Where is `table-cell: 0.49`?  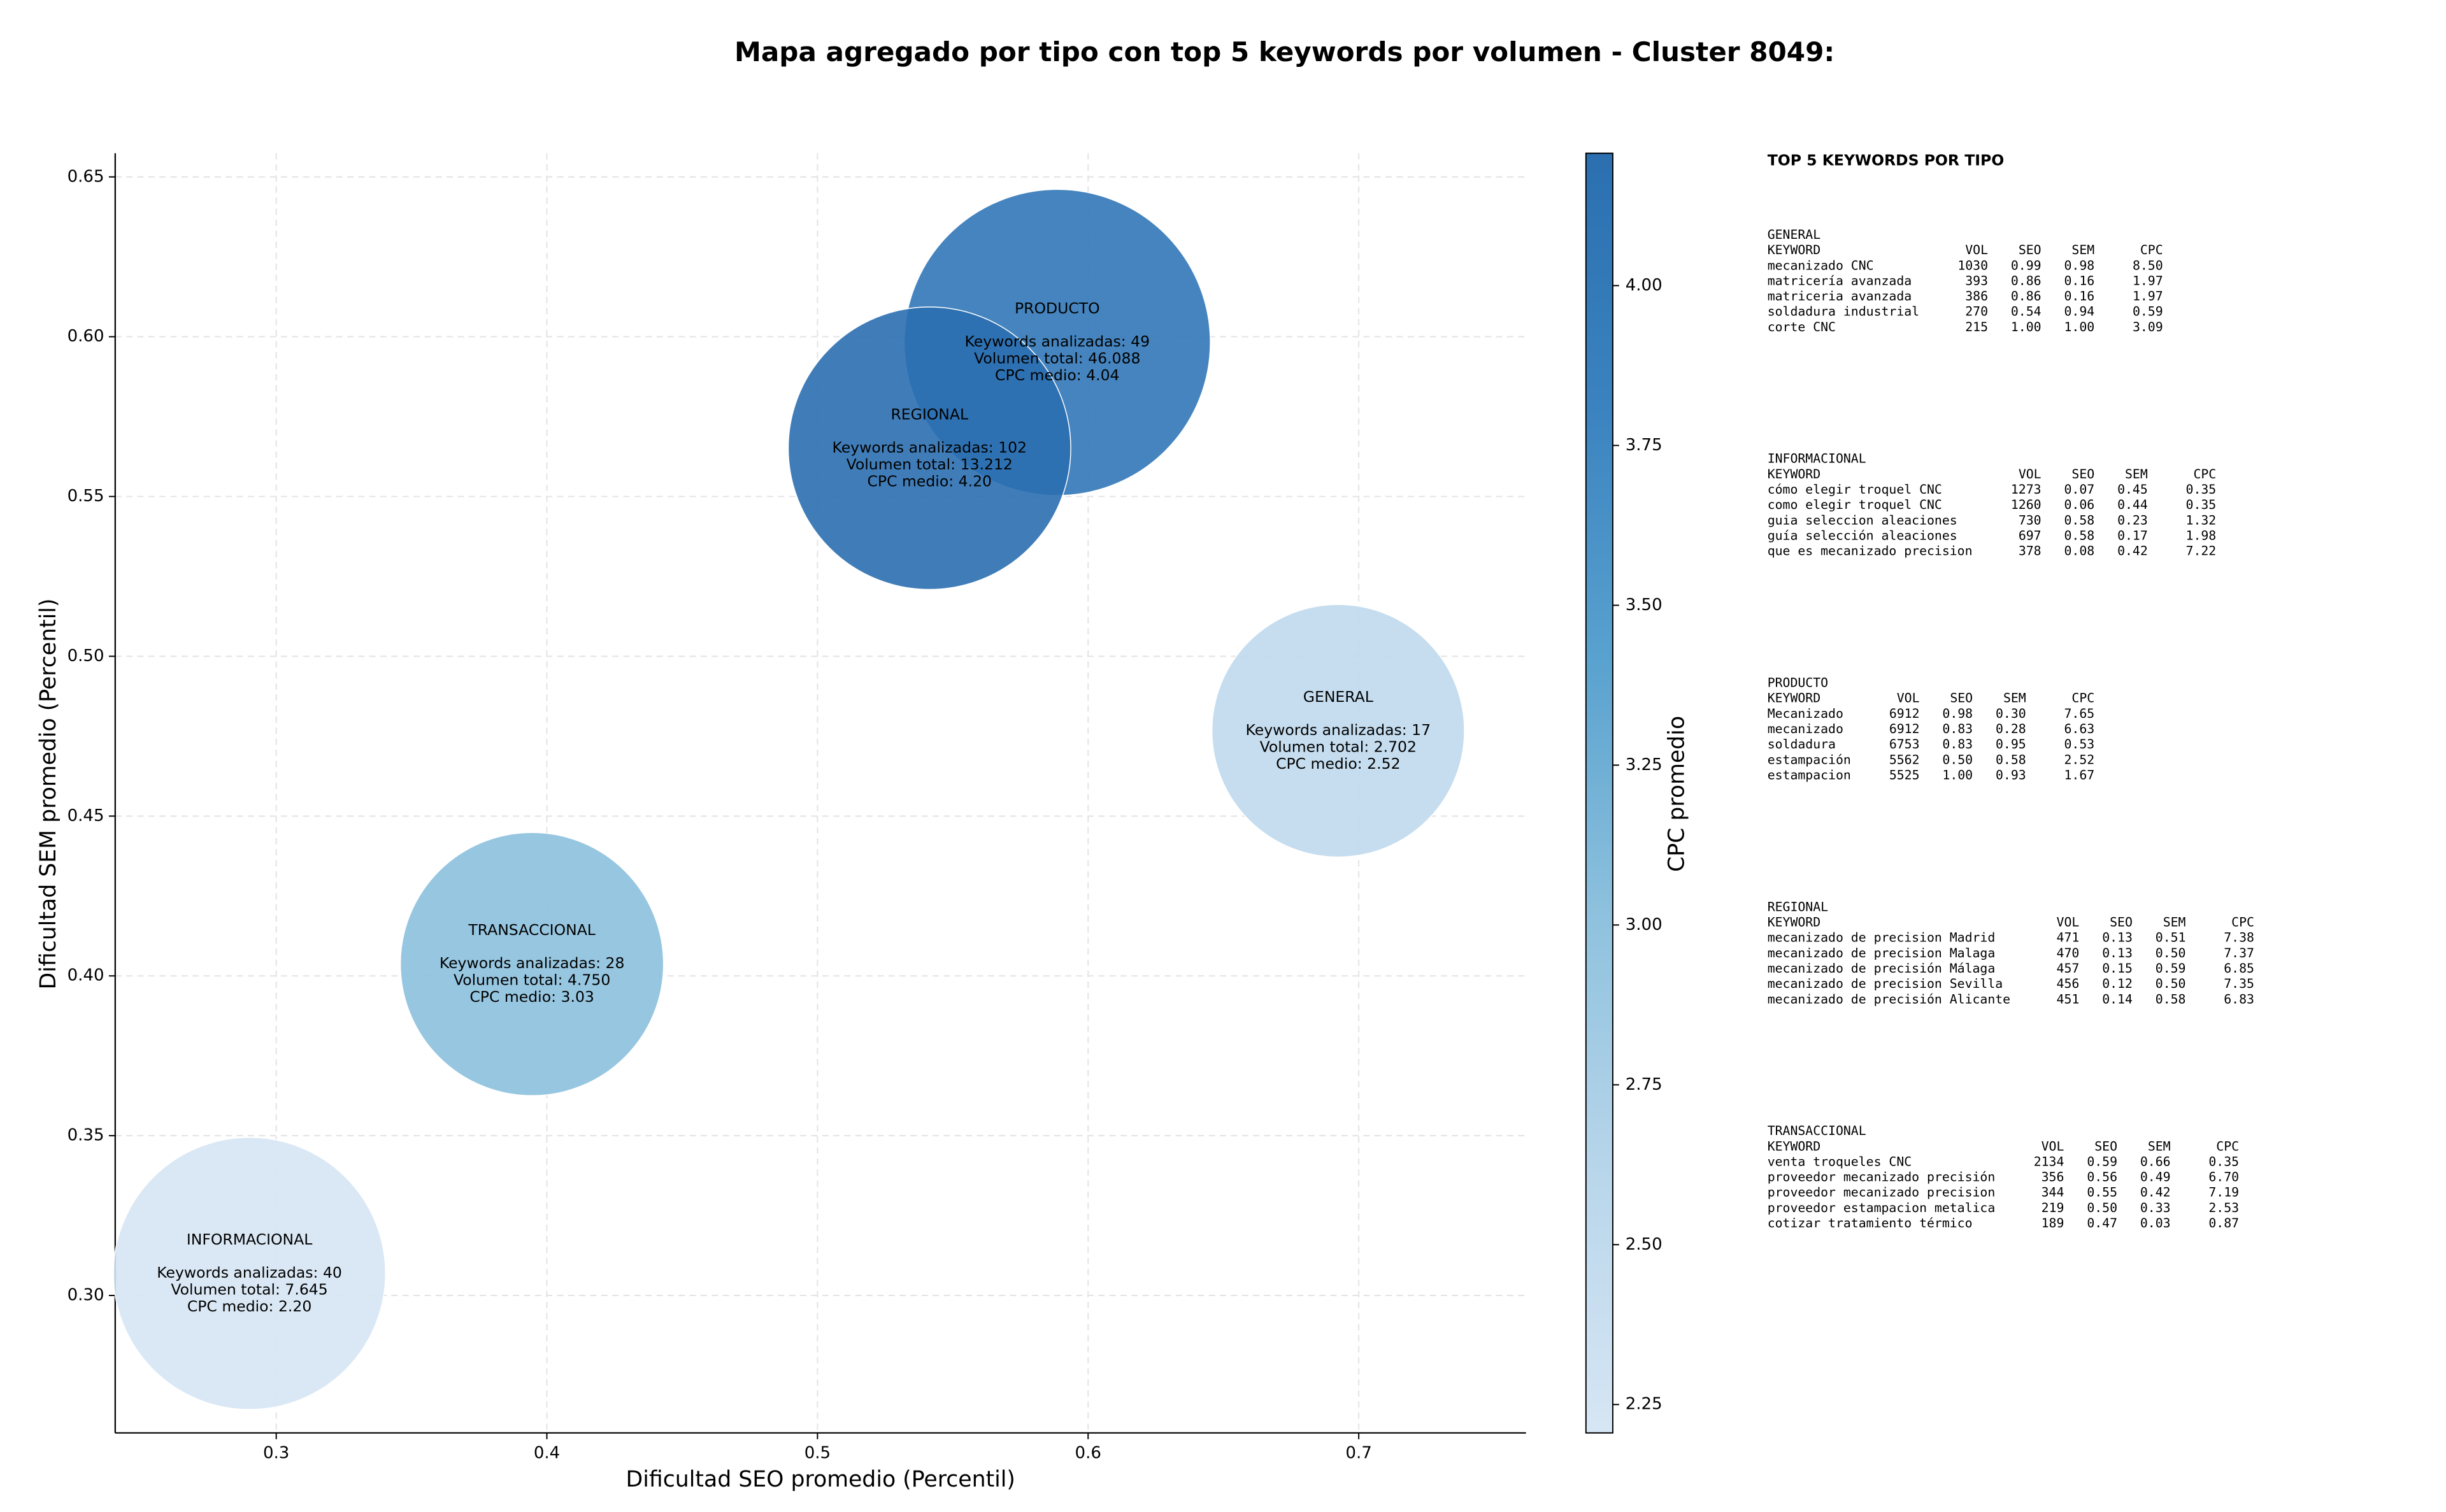
table-cell: 0.49 is located at coordinates (2155, 1177).